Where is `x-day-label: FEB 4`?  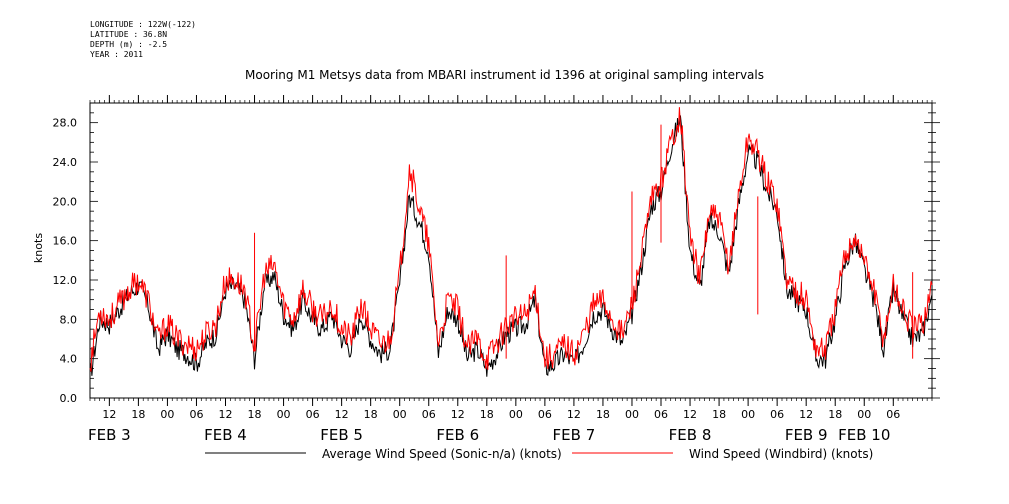
x-day-label: FEB 4 is located at coordinates (225, 435).